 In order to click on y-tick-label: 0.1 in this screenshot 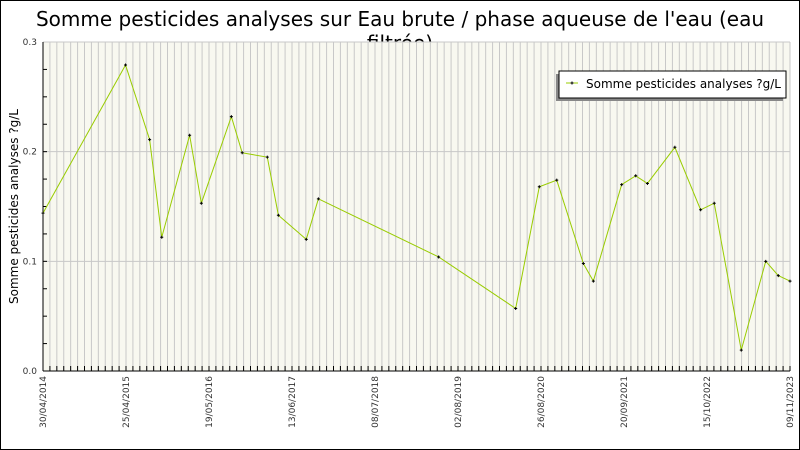, I will do `click(30, 262)`.